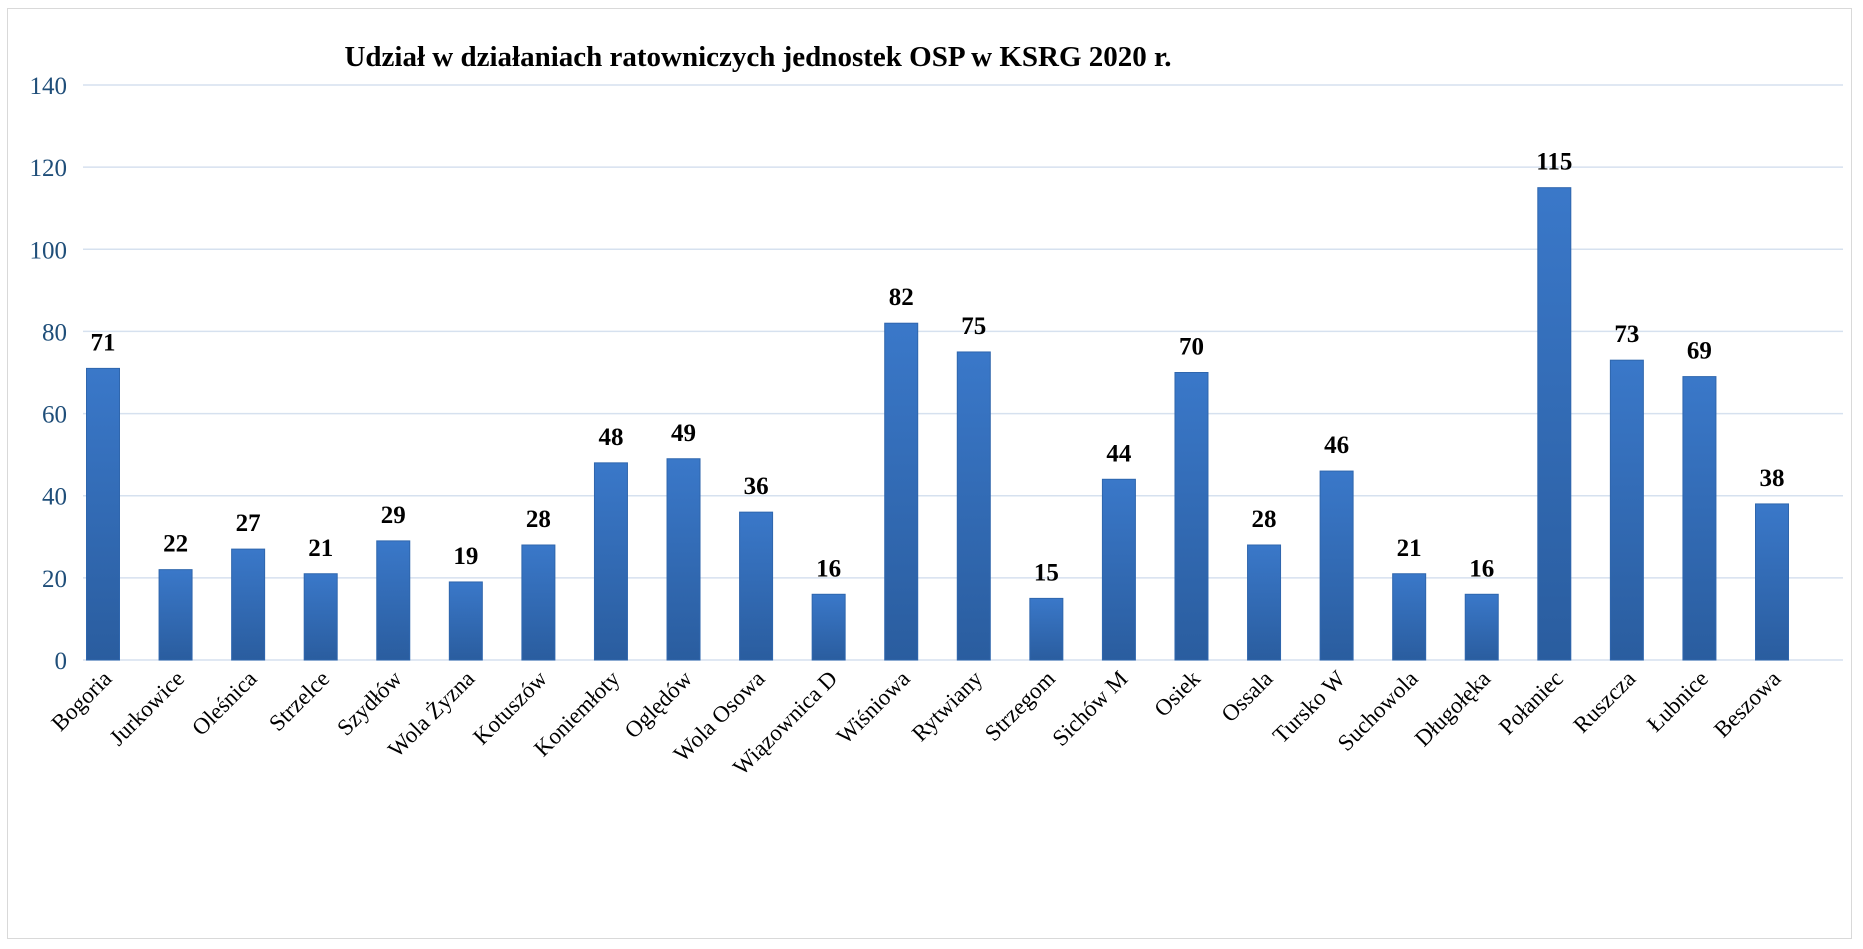 The width and height of the screenshot is (1863, 949). What do you see at coordinates (1378, 711) in the screenshot?
I see `x-tick-label: Suchowola` at bounding box center [1378, 711].